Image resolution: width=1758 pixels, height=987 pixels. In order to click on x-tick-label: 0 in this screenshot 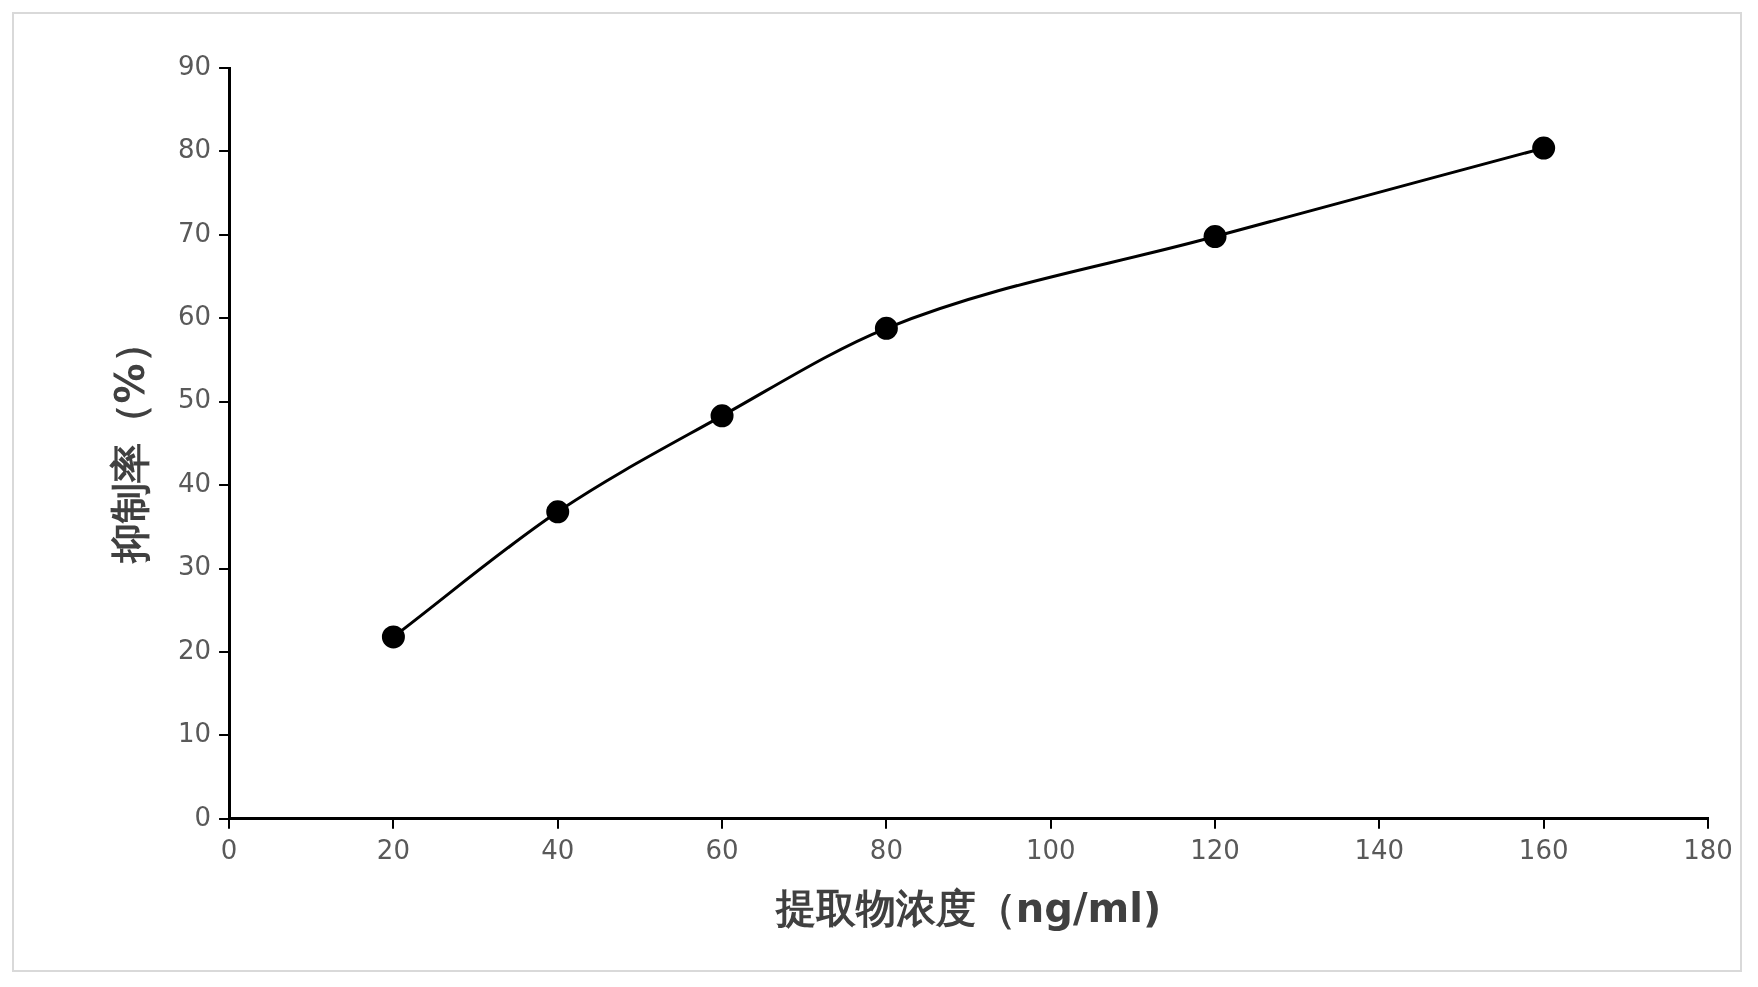, I will do `click(229, 850)`.